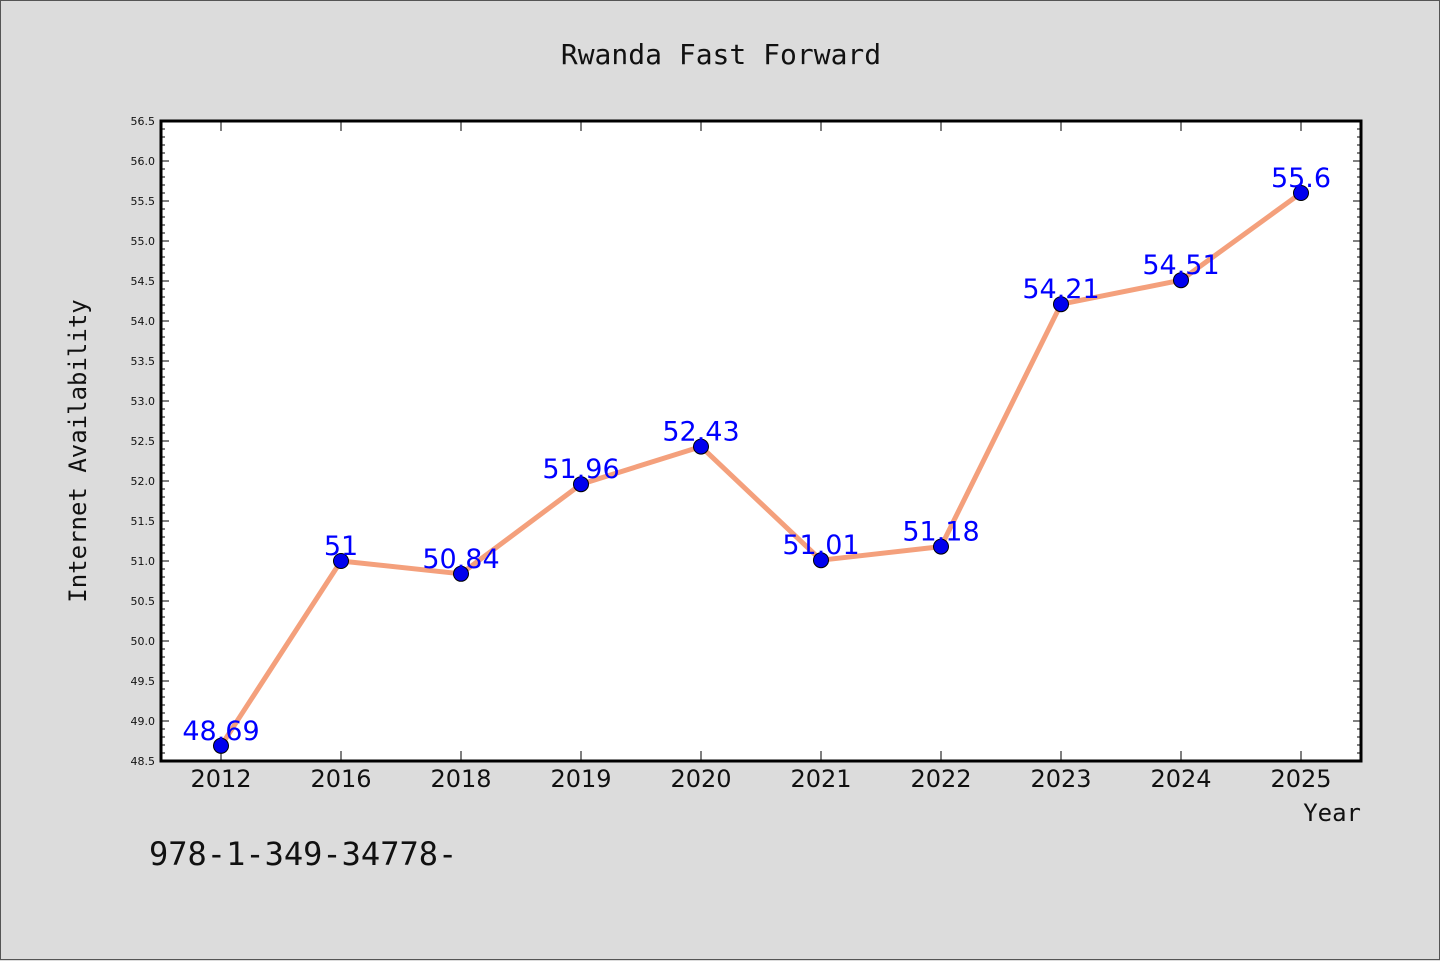  Describe the element at coordinates (1180, 779) in the screenshot. I see `x-tick-label: 2024` at that location.